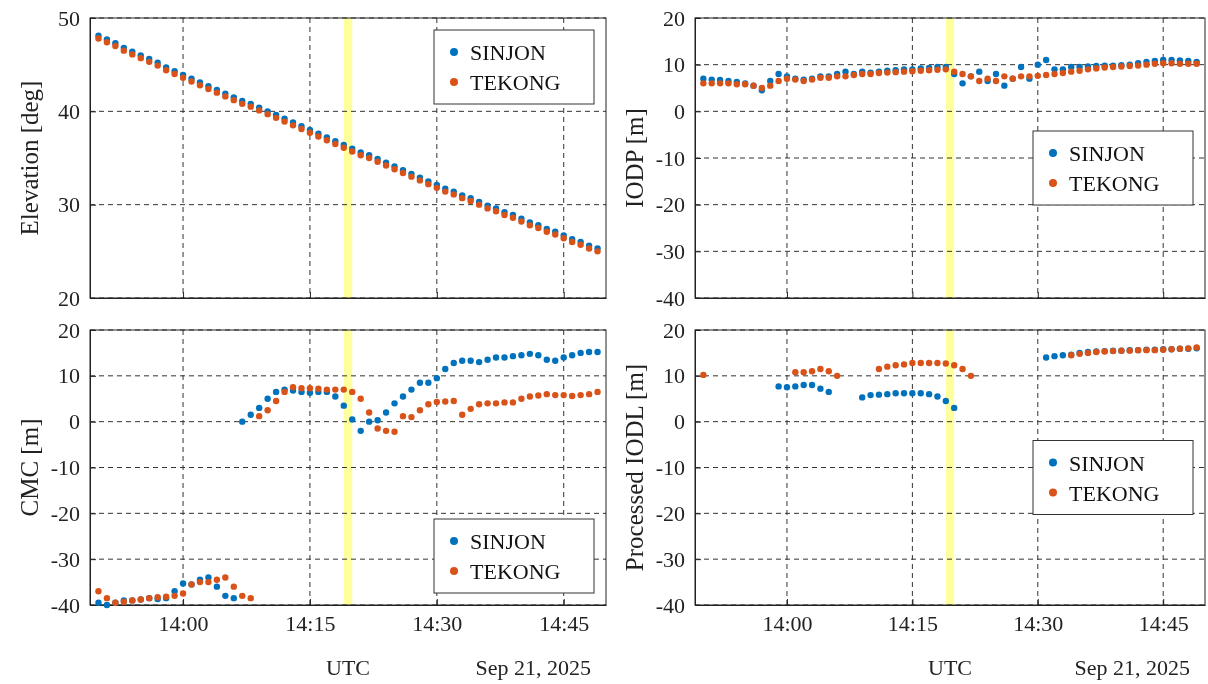  Describe the element at coordinates (29, 158) in the screenshot. I see `y-axis-title: Elevation [deg]` at that location.